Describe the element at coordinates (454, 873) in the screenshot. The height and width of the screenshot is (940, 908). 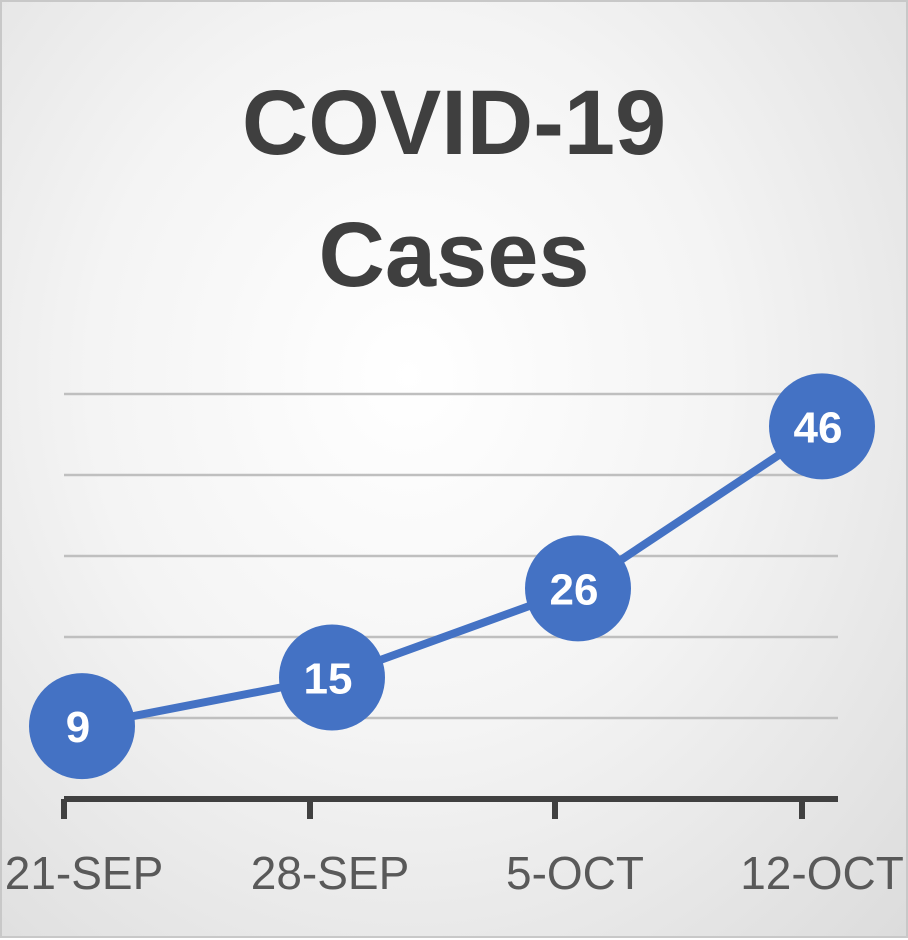
I see `tick-labels: 21-SEP 28-SEP 5-OCT 12-OCT` at that location.